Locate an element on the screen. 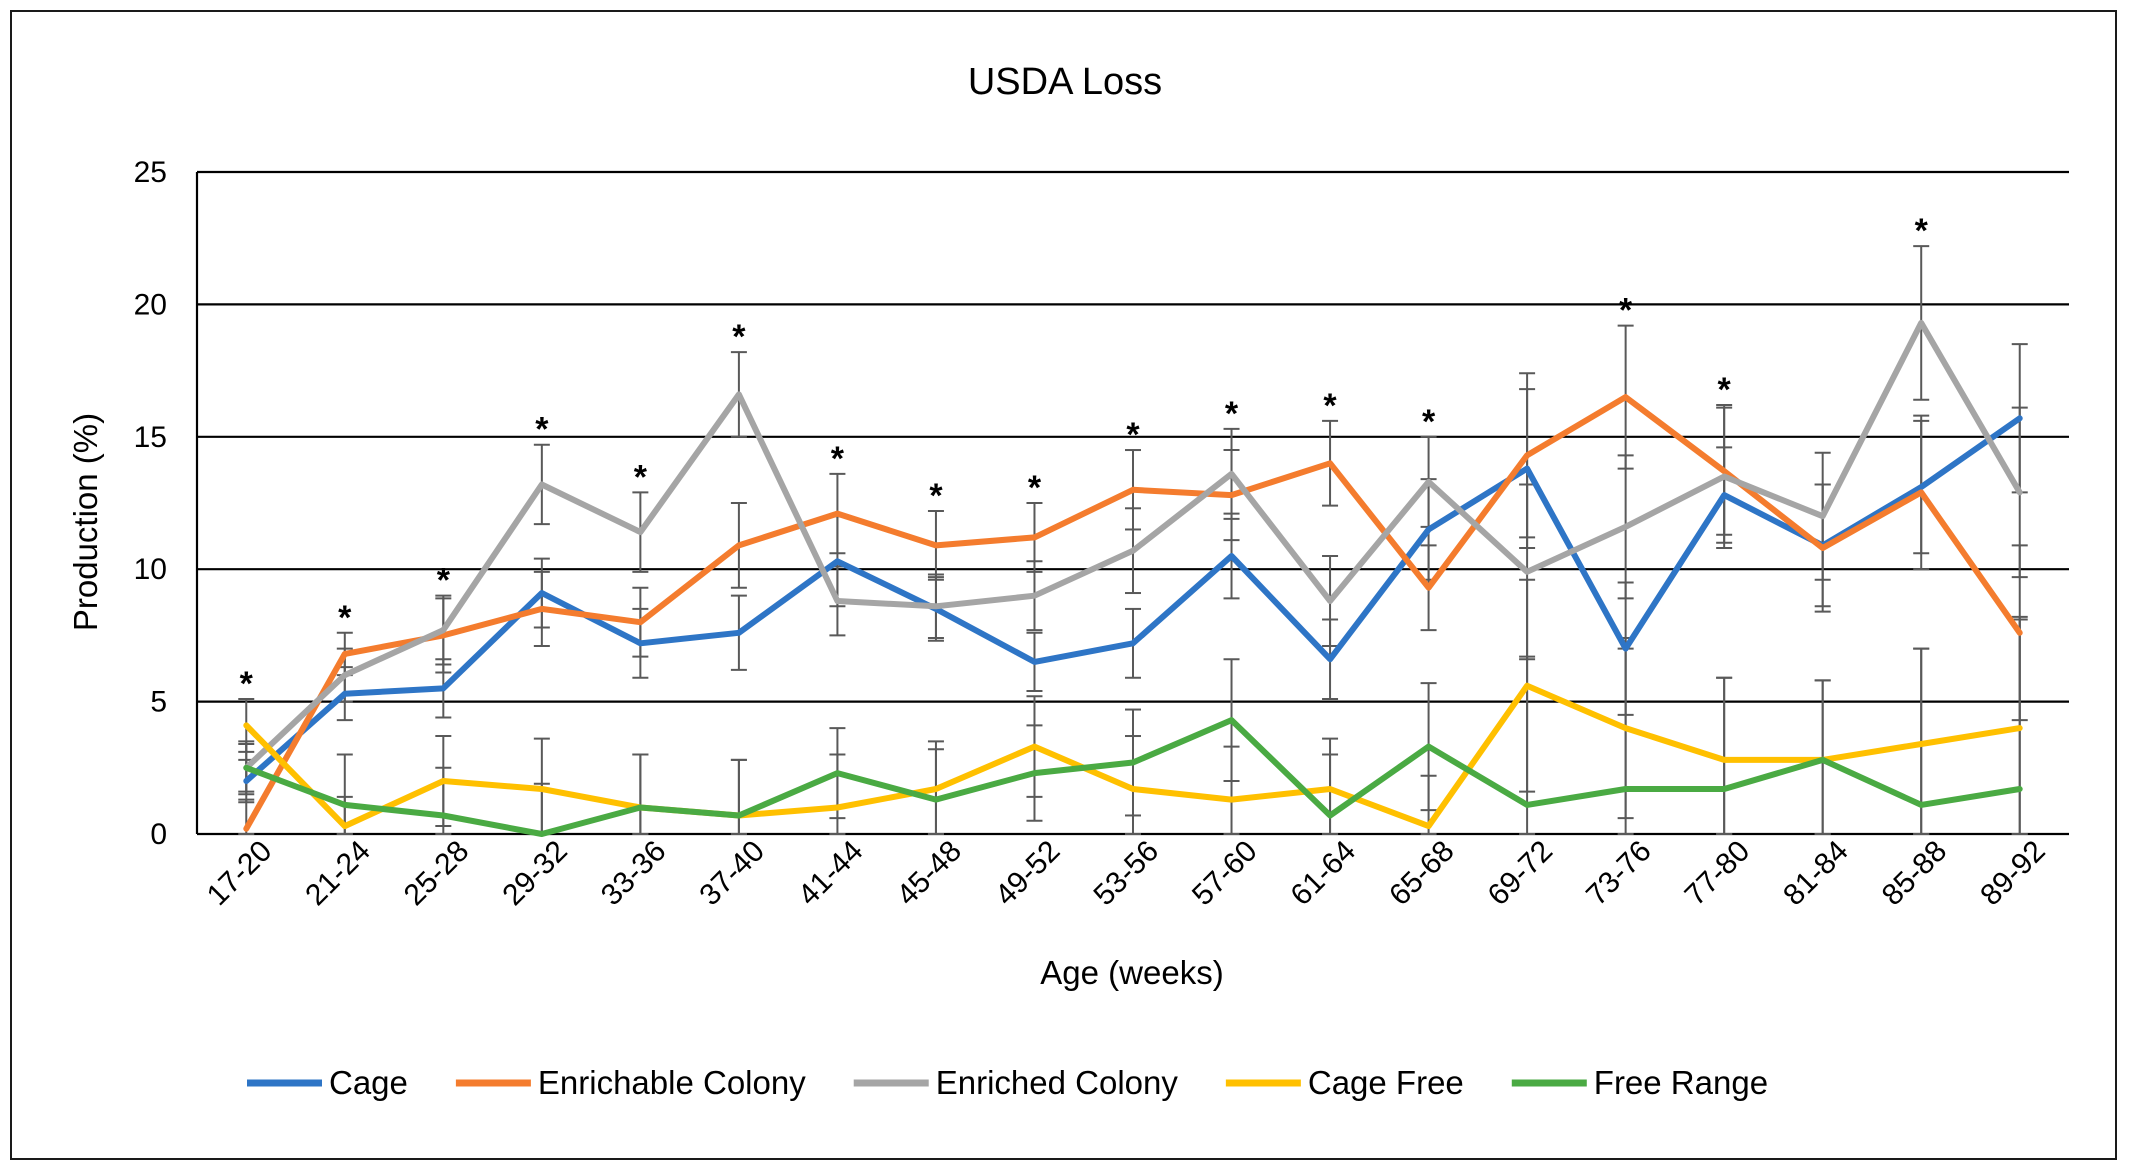 This screenshot has height=1171, width=2129. x-tick-label: 41-44 is located at coordinates (831, 873).